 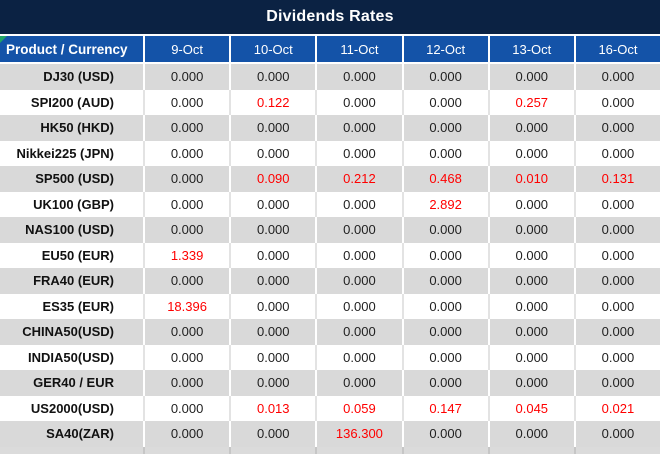 I want to click on dividend-value-cell: 0.257, so click(x=532, y=102).